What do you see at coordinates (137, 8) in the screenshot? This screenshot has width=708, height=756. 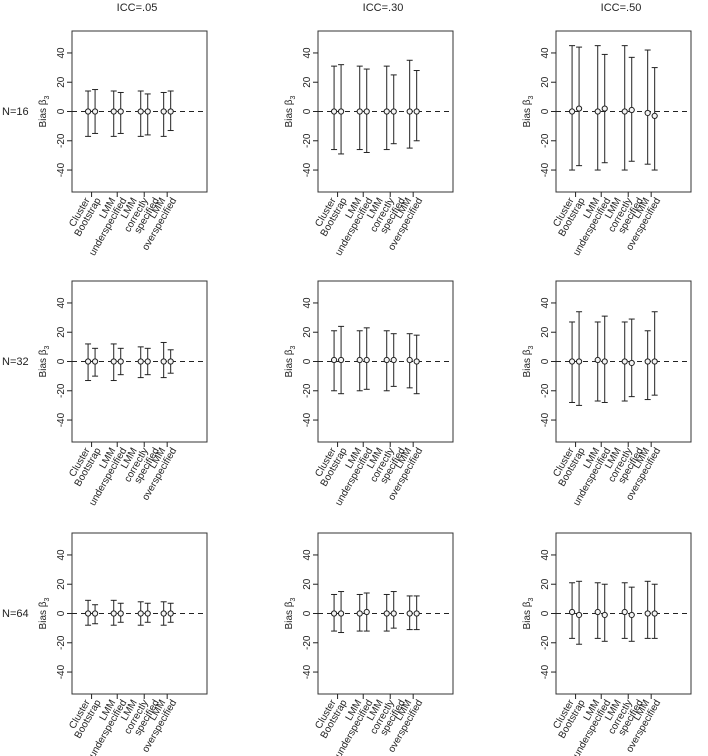 I see `column-title: ICC=.05` at bounding box center [137, 8].